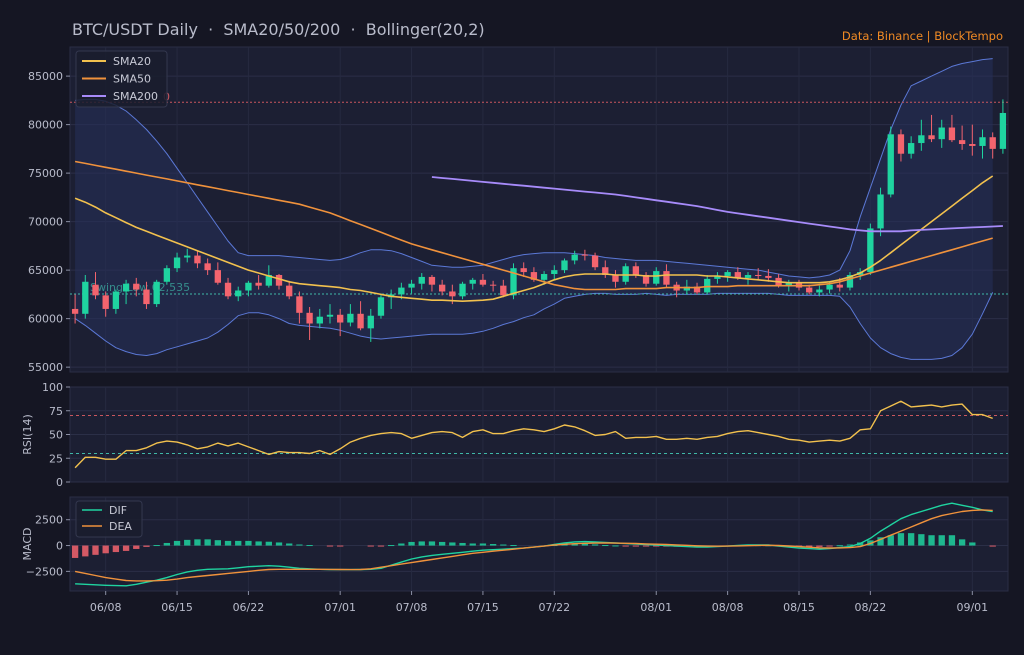  Describe the element at coordinates (45, 367) in the screenshot. I see `price-ytick-label: 55000` at that location.